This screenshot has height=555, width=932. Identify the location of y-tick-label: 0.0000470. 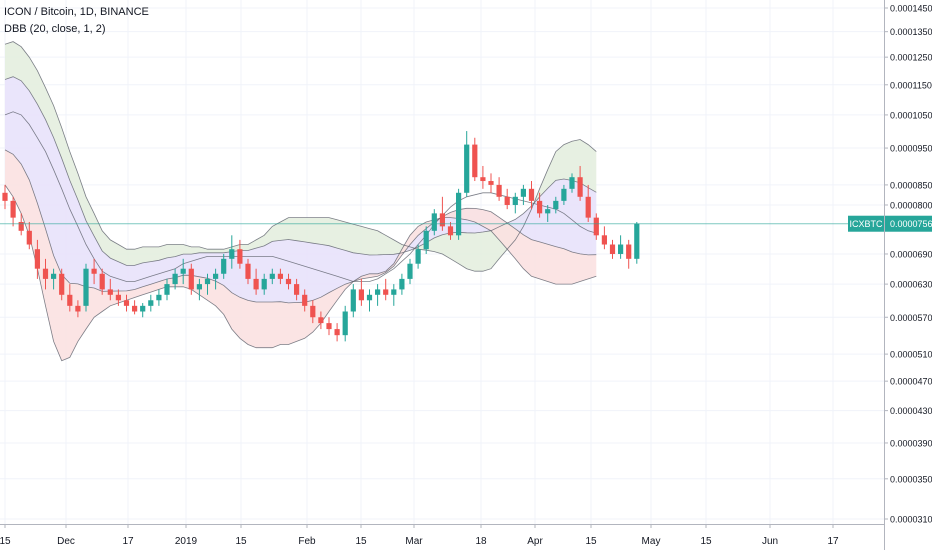
(911, 382).